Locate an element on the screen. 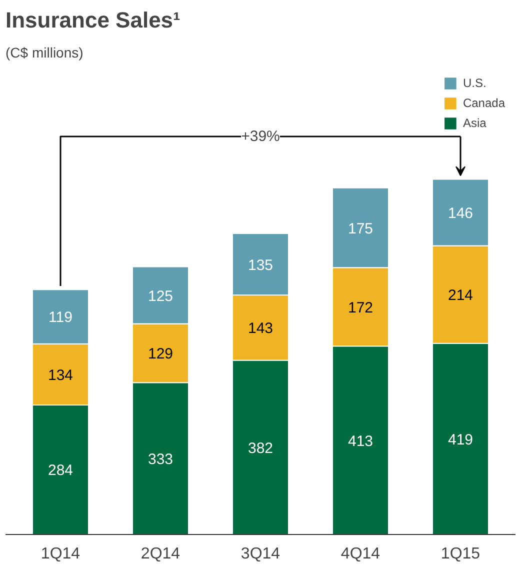 This screenshot has height=569, width=524. data-label: 413 is located at coordinates (361, 441).